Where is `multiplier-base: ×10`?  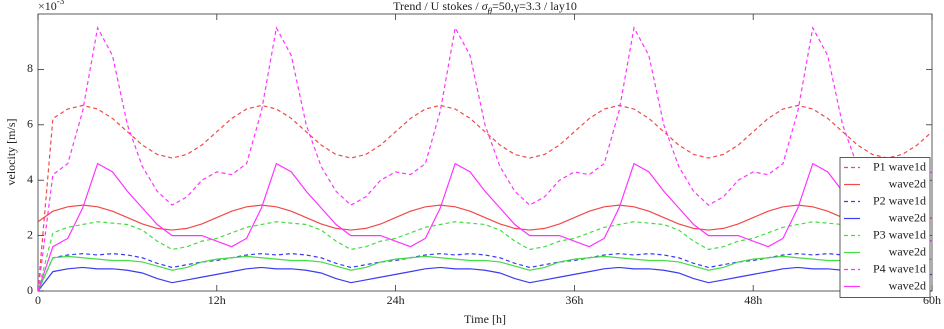
multiplier-base: ×10 is located at coordinates (47, 6).